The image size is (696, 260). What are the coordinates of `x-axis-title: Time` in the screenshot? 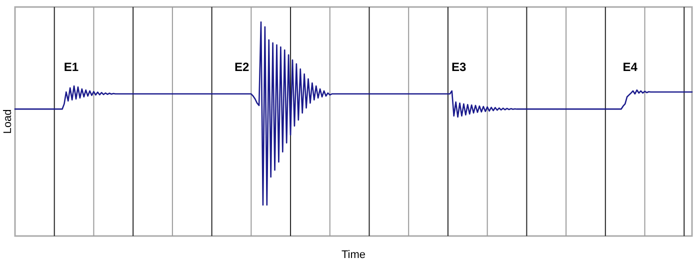 It's located at (353, 254).